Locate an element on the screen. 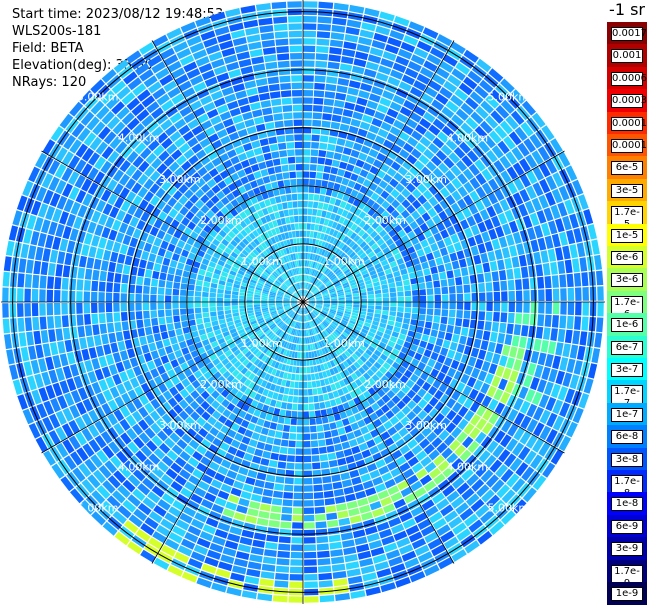 Image resolution: width=647 pixels, height=607 pixels. colorbar-tick-label: 0.001 is located at coordinates (627, 56).